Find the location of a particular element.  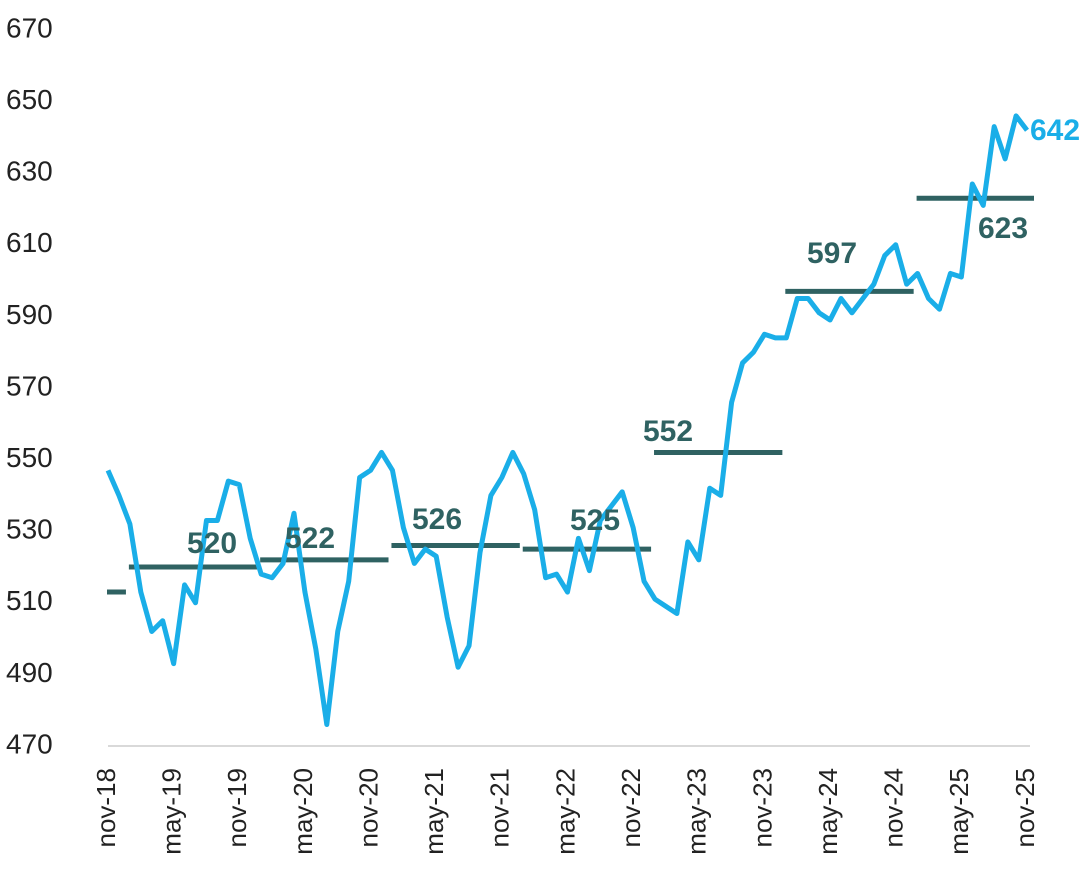

y-tick-label: 590 is located at coordinates (29, 314).